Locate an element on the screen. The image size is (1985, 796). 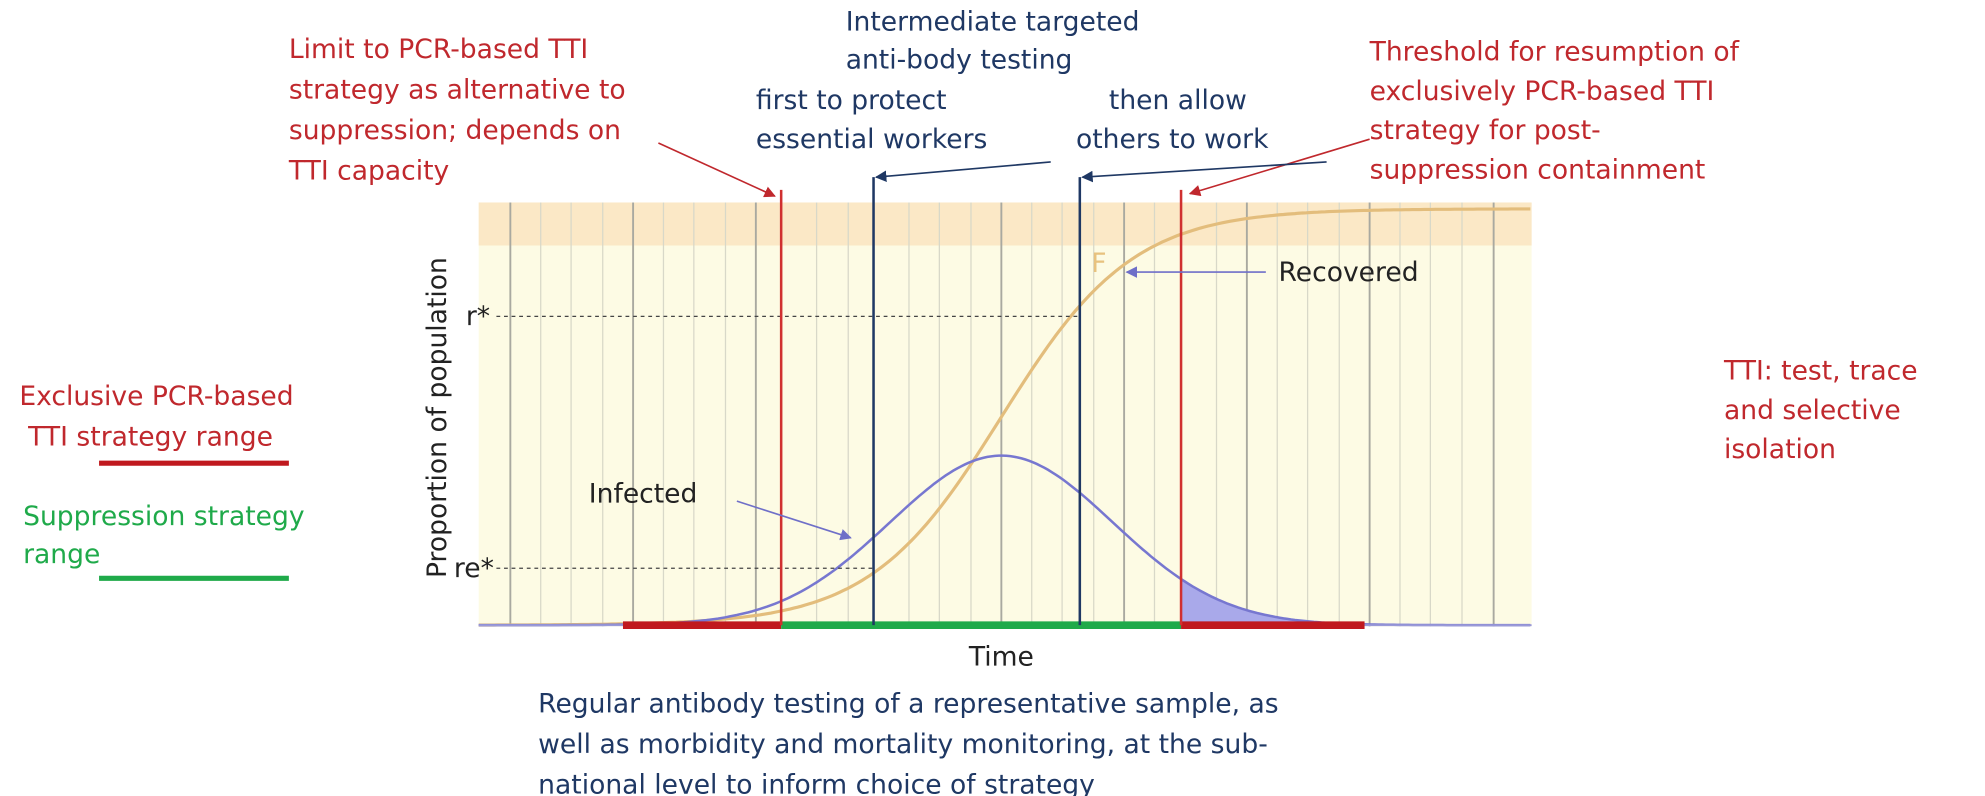
recovered-label: Recovered is located at coordinates (1349, 272).